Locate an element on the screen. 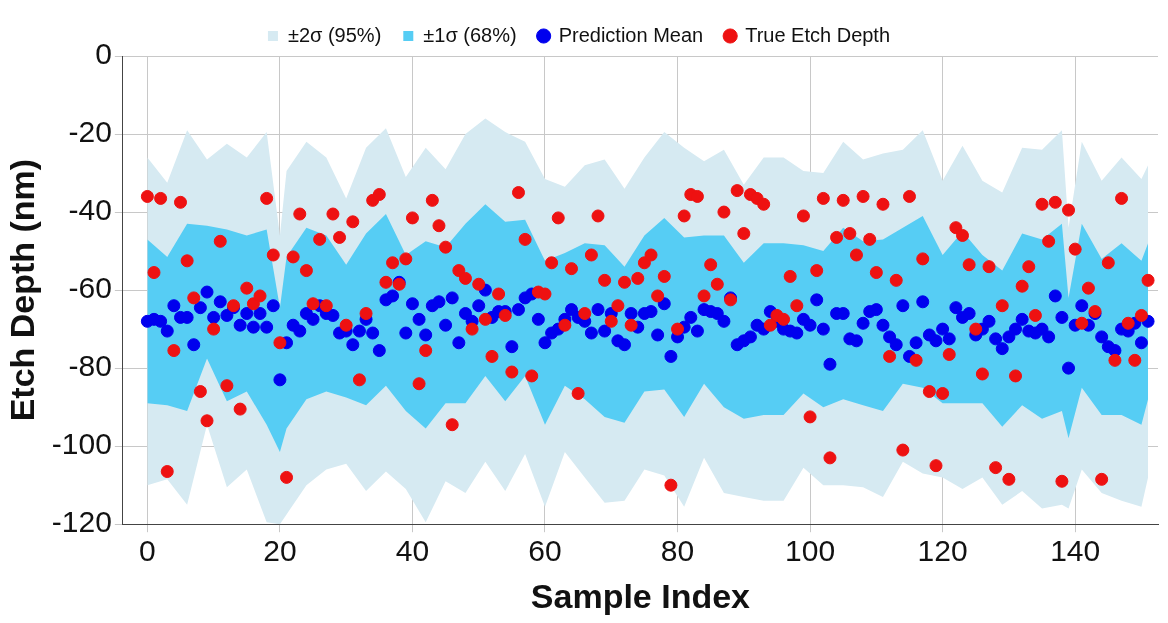 This screenshot has height=623, width=1168. y-tick-label: -20 is located at coordinates (90, 132).